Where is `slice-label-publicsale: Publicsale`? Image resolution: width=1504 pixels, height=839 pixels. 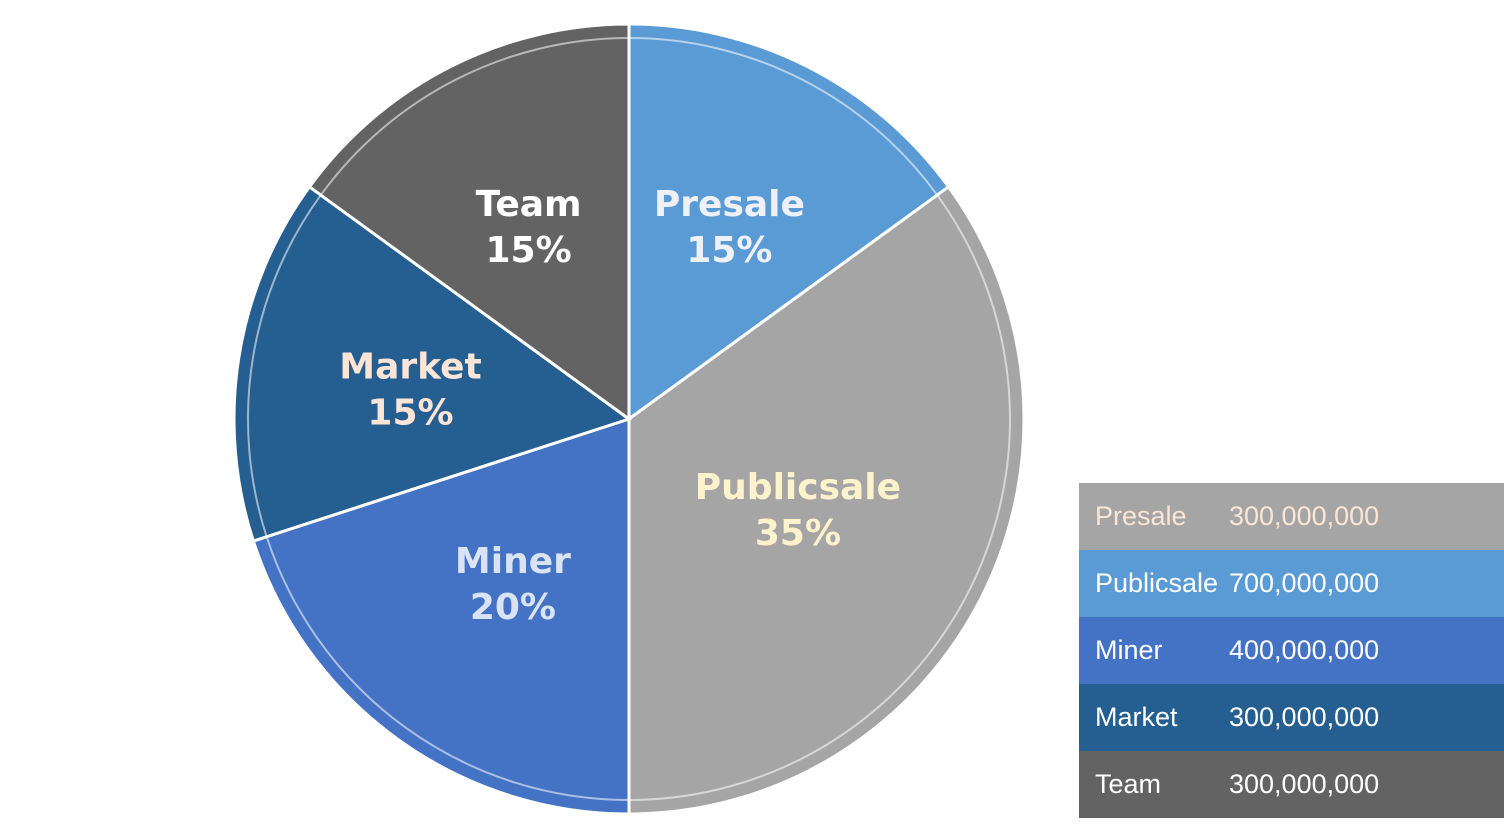
slice-label-publicsale: Publicsale is located at coordinates (798, 487).